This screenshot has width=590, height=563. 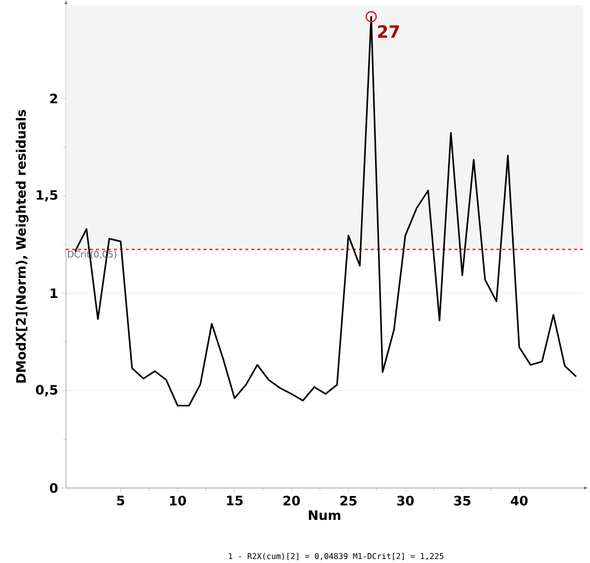 I want to click on x-tick-label: 5, so click(x=120, y=501).